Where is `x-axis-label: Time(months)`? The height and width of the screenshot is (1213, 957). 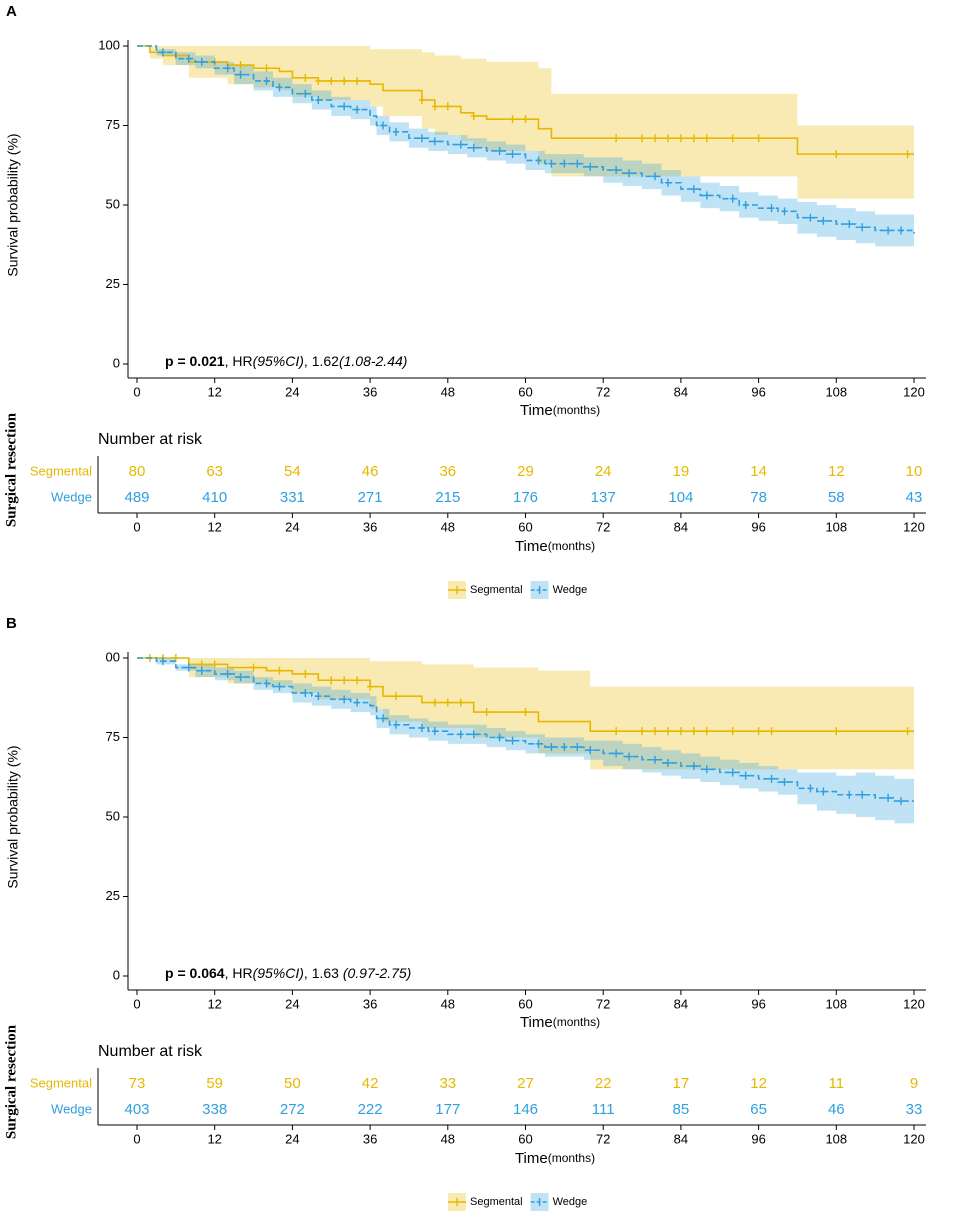
x-axis-label: Time(months) is located at coordinates (560, 1022).